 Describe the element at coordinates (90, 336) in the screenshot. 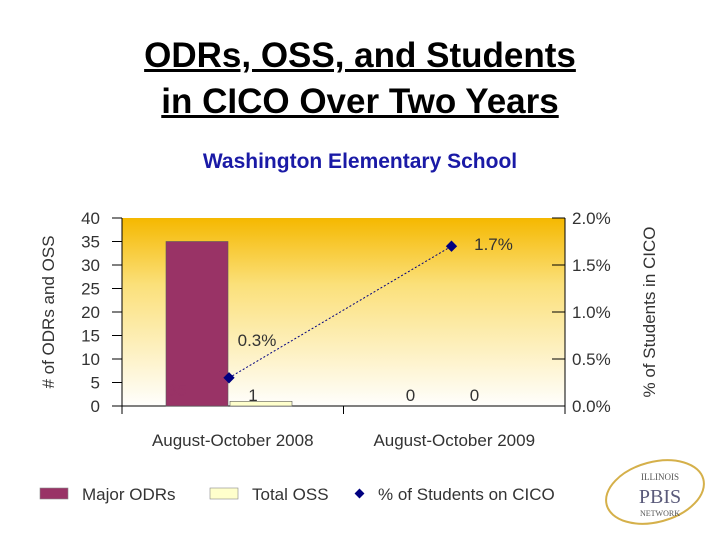

I see `y-tick-label: 15` at that location.